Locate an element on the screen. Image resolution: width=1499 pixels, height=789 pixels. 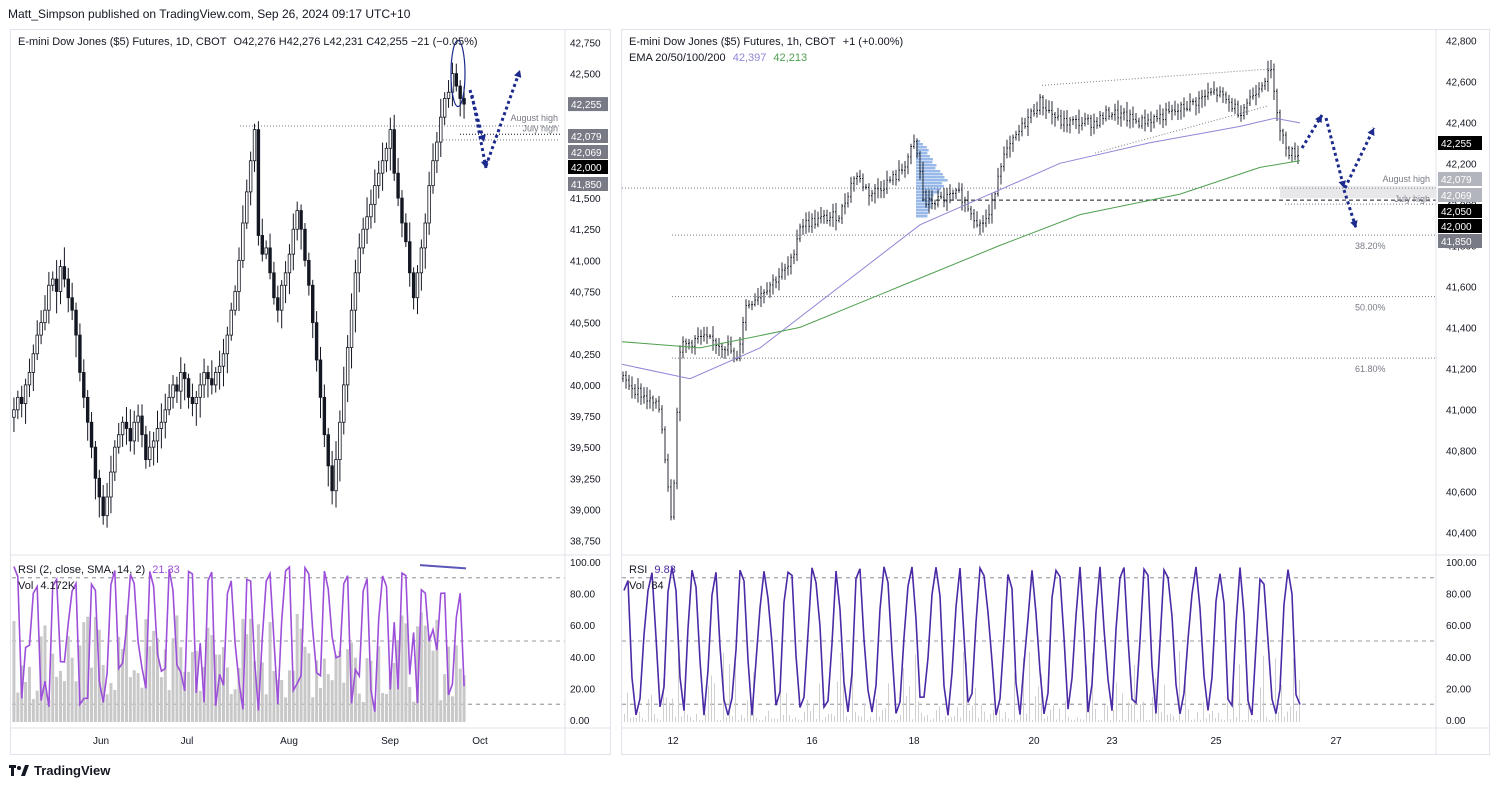
right-vol-value: 84 is located at coordinates (657, 586).